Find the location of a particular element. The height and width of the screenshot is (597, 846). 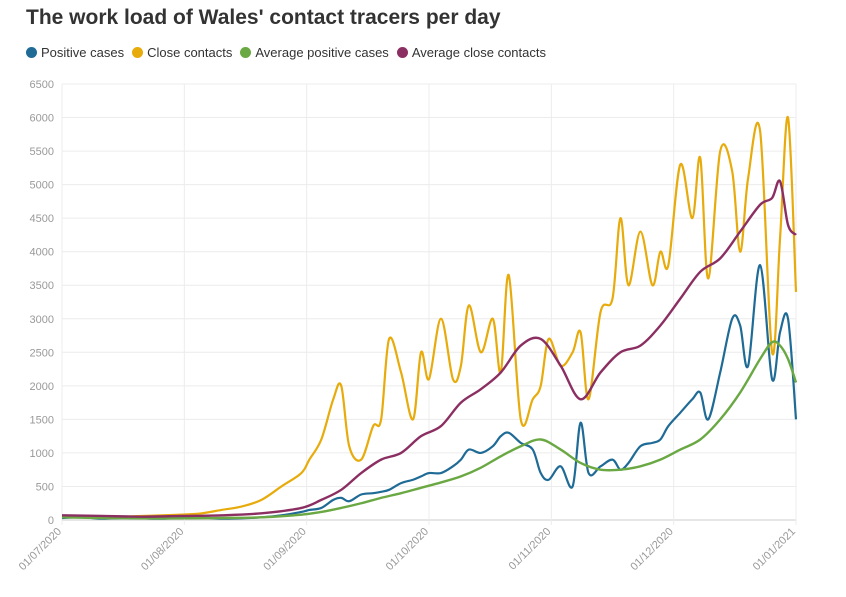

y-tick-label: 5500 is located at coordinates (42, 152).